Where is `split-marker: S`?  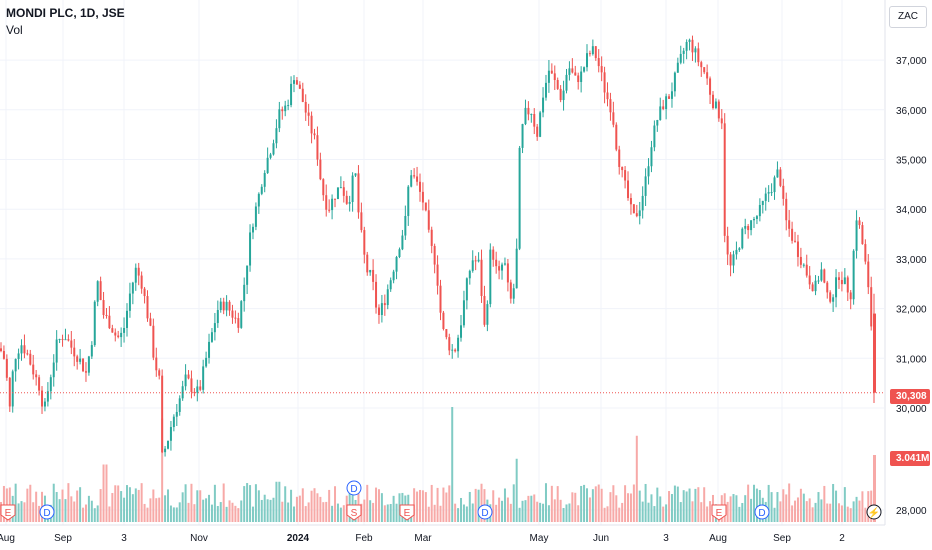 split-marker: S is located at coordinates (354, 512).